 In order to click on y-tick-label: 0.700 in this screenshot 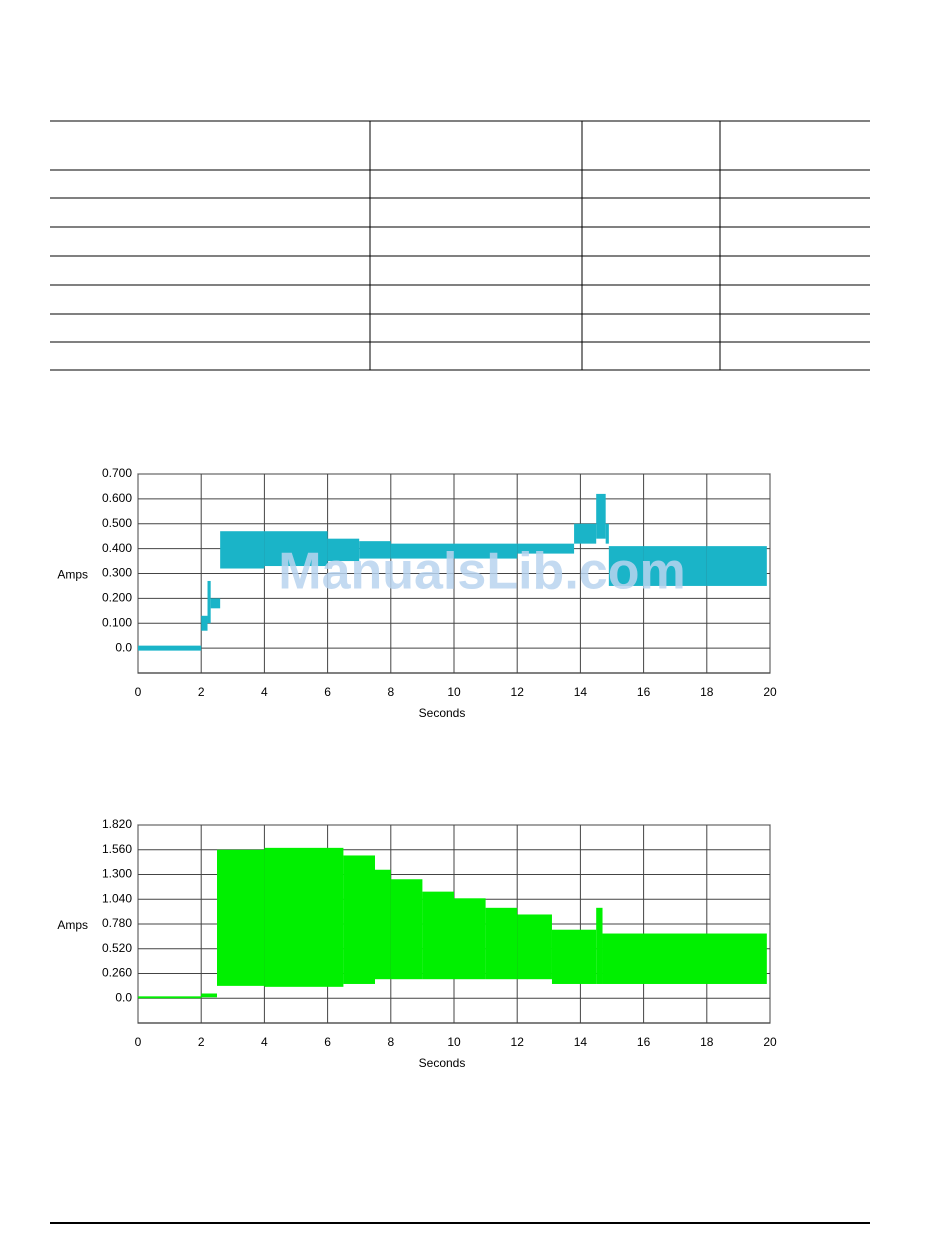, I will do `click(117, 473)`.